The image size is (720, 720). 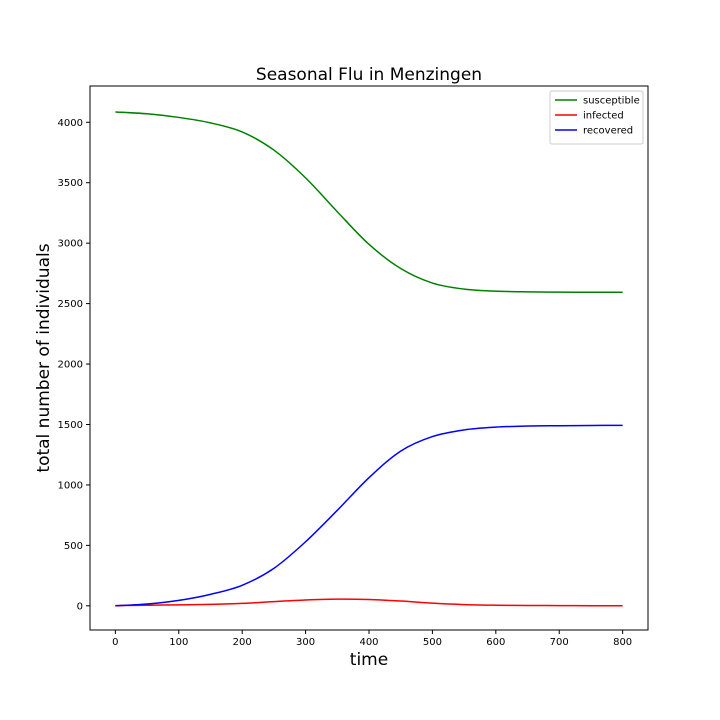 What do you see at coordinates (70, 425) in the screenshot?
I see `y-tick-label: 1500` at bounding box center [70, 425].